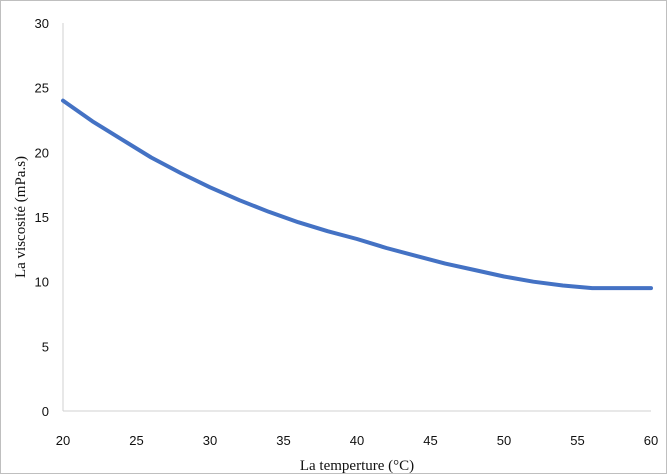 The image size is (667, 475). I want to click on y-tick-label: 30, so click(42, 23).